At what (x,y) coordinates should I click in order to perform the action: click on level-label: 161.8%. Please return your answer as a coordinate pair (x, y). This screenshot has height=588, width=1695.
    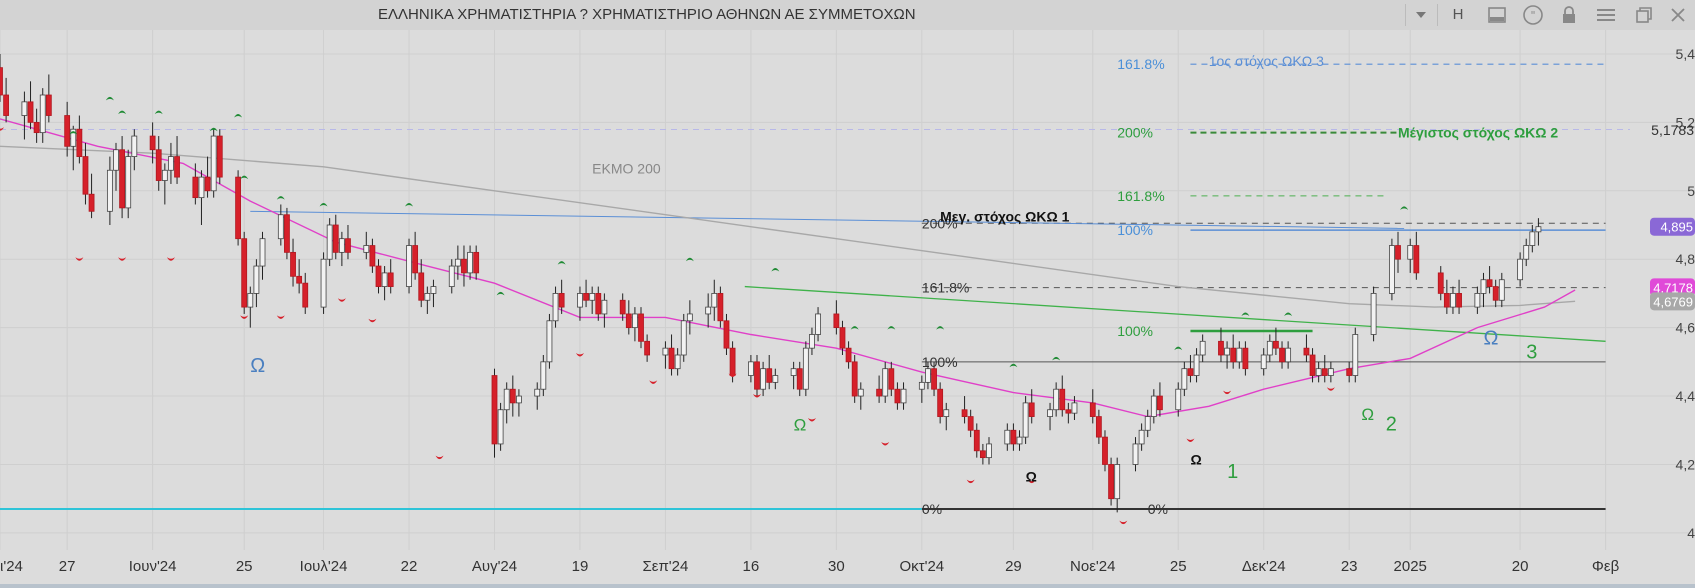
    Looking at the image, I should click on (1140, 196).